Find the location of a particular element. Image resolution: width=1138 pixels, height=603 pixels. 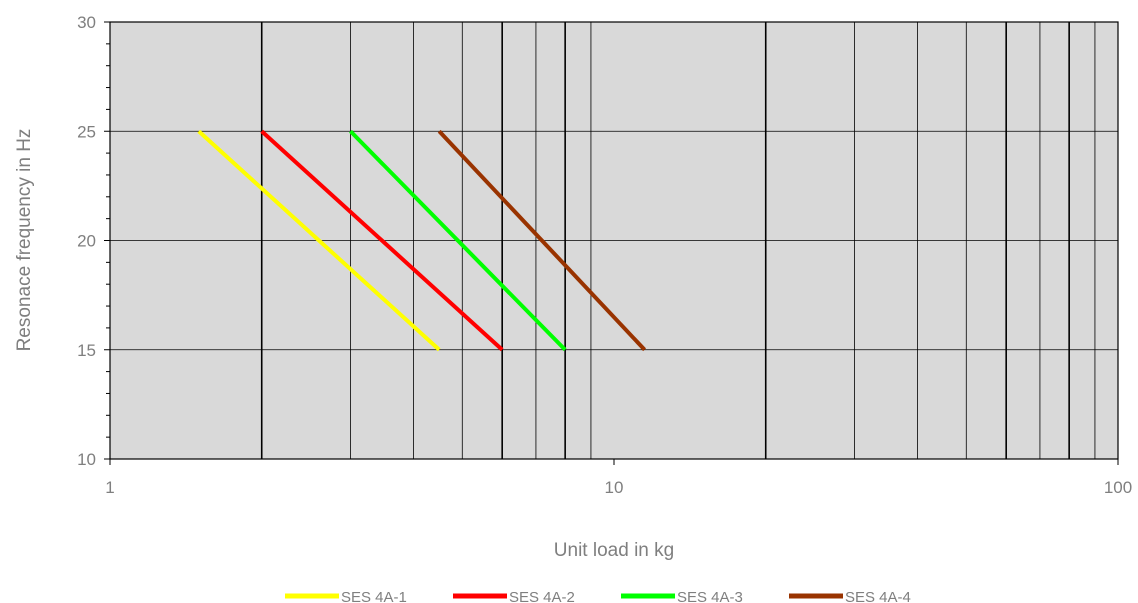

y-tick-label: 30 is located at coordinates (86, 22).